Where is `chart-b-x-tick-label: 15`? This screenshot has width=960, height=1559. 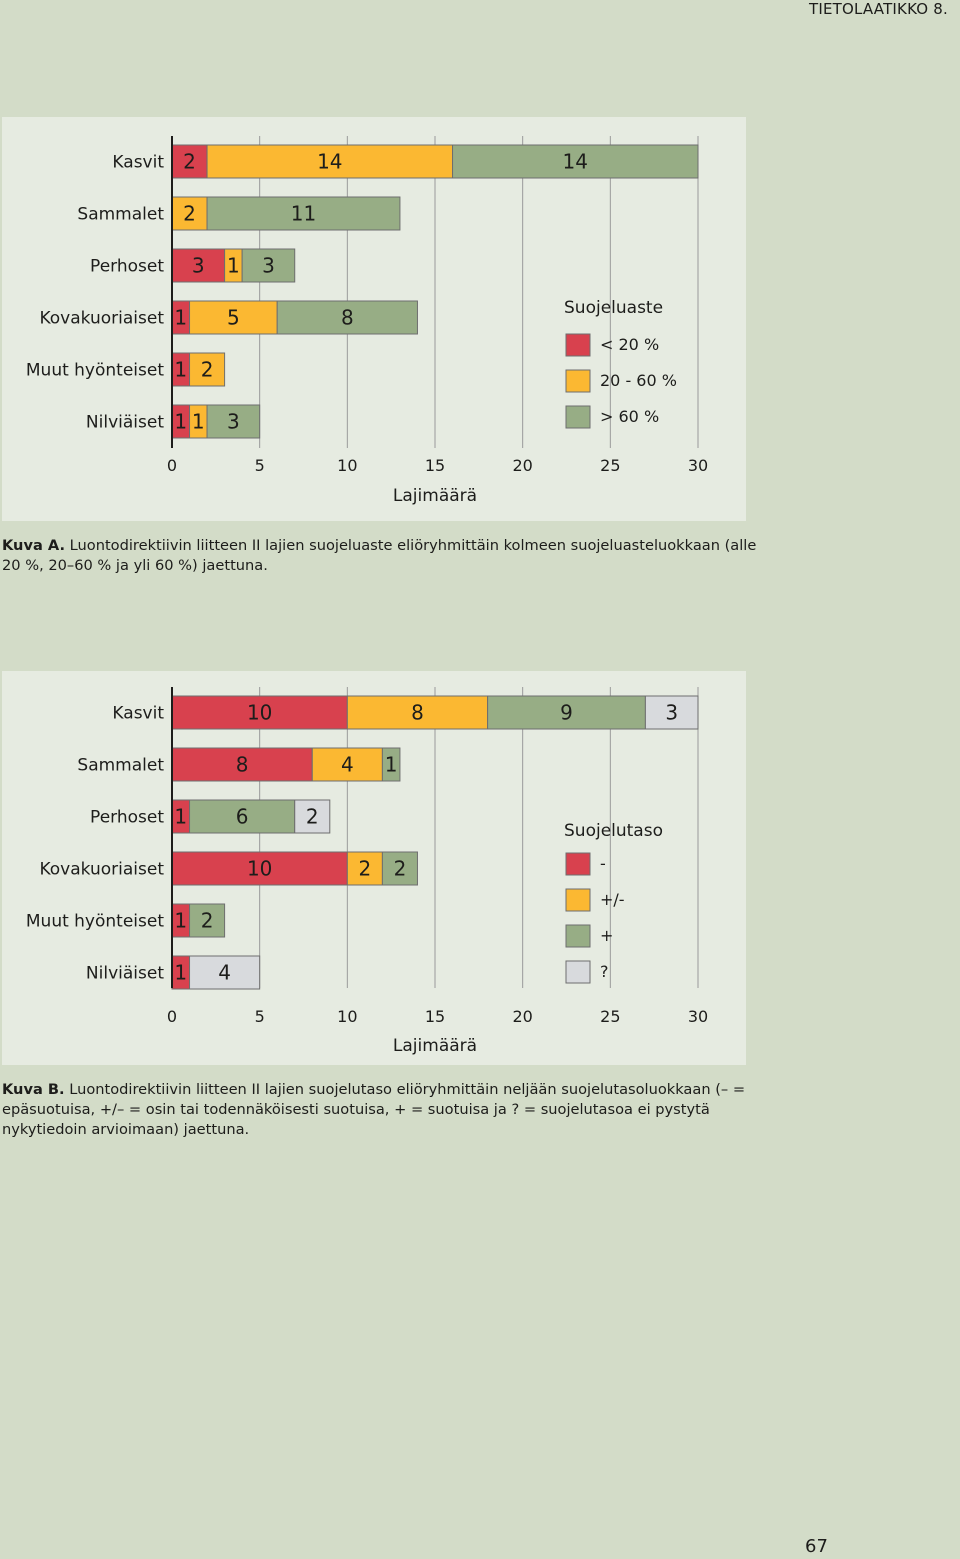
chart-b-x-tick-label: 15 is located at coordinates (435, 1016).